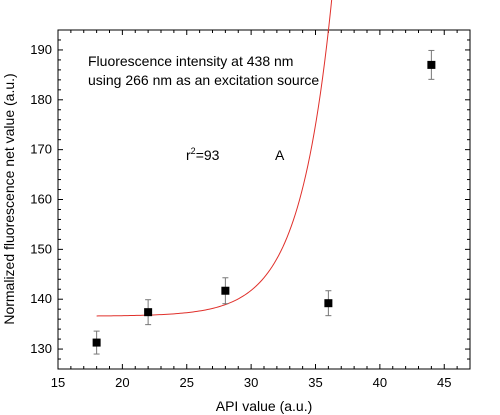 This screenshot has height=415, width=500. What do you see at coordinates (41, 248) in the screenshot?
I see `y-tick-label: 150` at bounding box center [41, 248].